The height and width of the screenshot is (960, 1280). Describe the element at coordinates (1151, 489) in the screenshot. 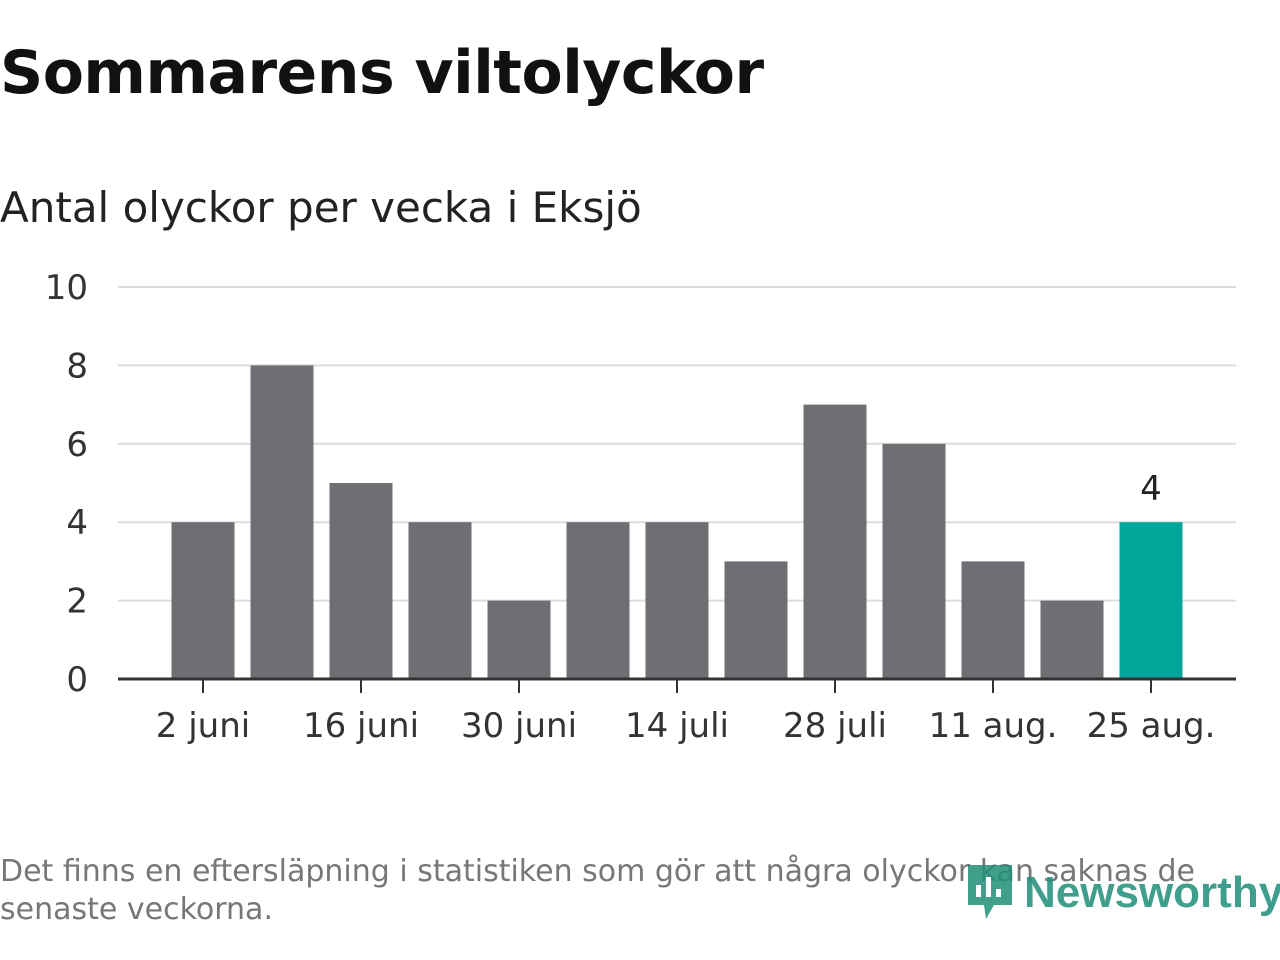

I see `bar-data-label: 4` at that location.